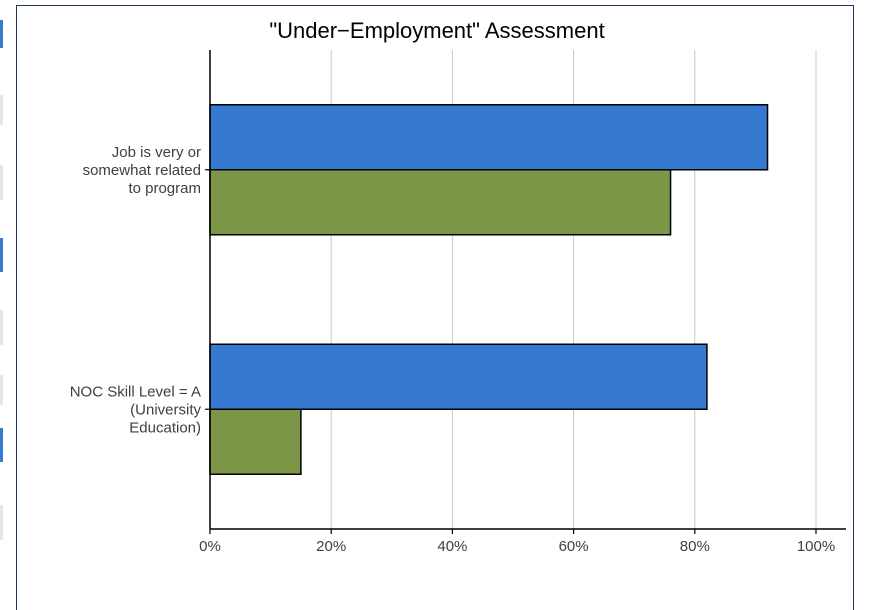  Describe the element at coordinates (695, 546) in the screenshot. I see `x-tick-label: 80%` at that location.